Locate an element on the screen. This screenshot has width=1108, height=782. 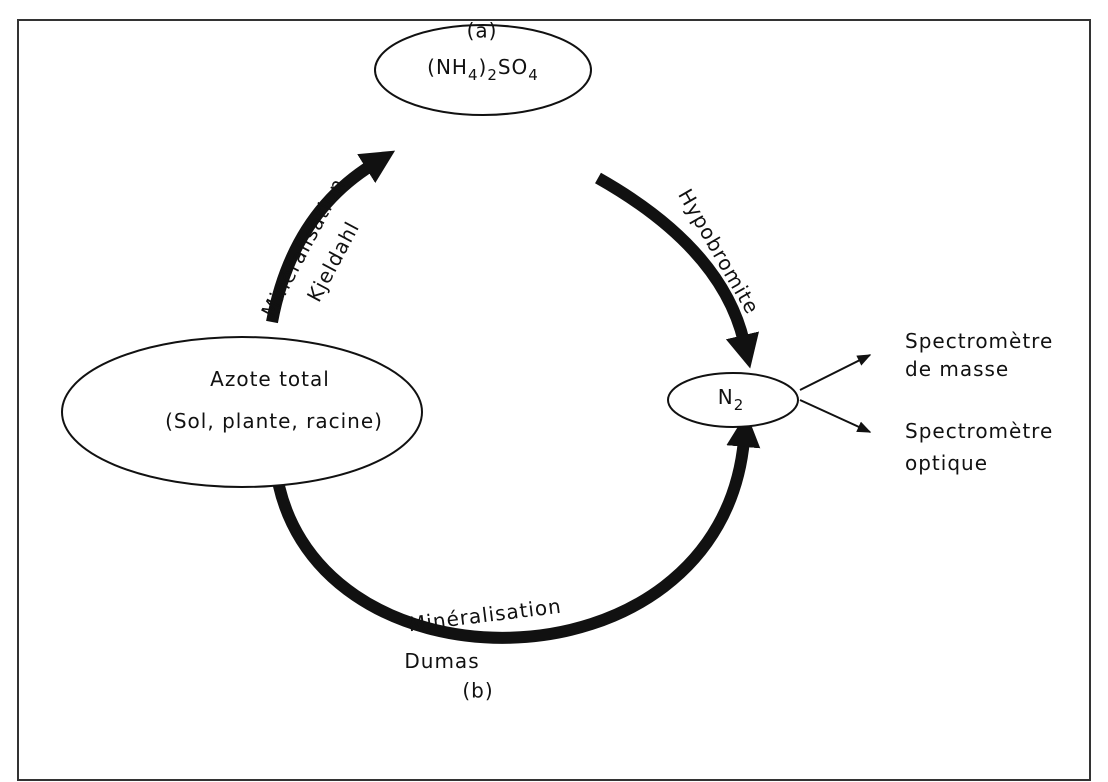
node-label: (NH4)2SO4 is located at coordinates (483, 69).